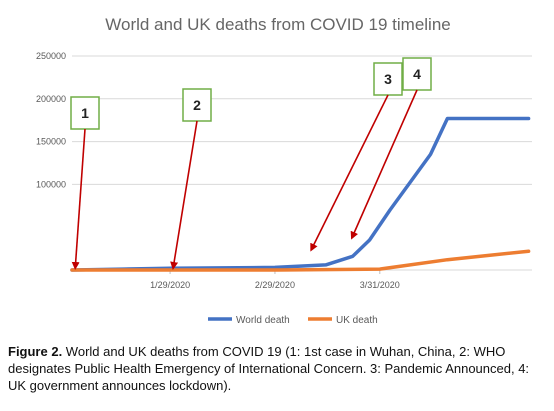 The height and width of the screenshot is (411, 554). I want to click on callout-number: 3, so click(388, 79).